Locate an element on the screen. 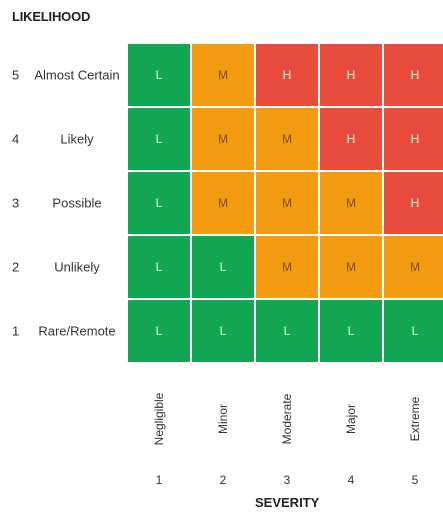 This screenshot has height=512, width=443. likelihood-axis-title: LIKELIHOOD is located at coordinates (51, 16).